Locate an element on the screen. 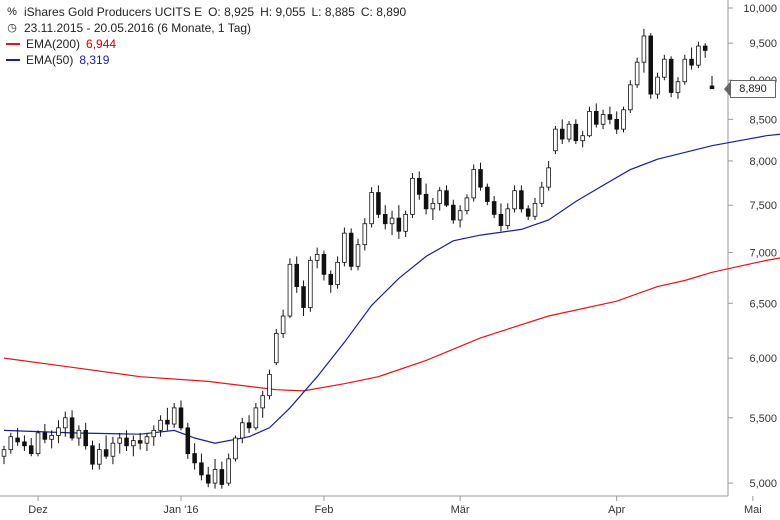 Image resolution: width=780 pixels, height=520 pixels. x-tick-label: Apr is located at coordinates (616, 510).